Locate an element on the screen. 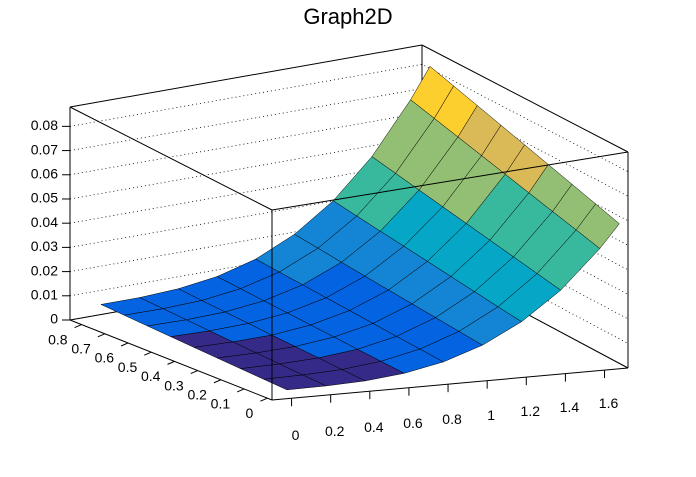 The width and height of the screenshot is (696, 477). y-tick-label: 0 is located at coordinates (250, 413).